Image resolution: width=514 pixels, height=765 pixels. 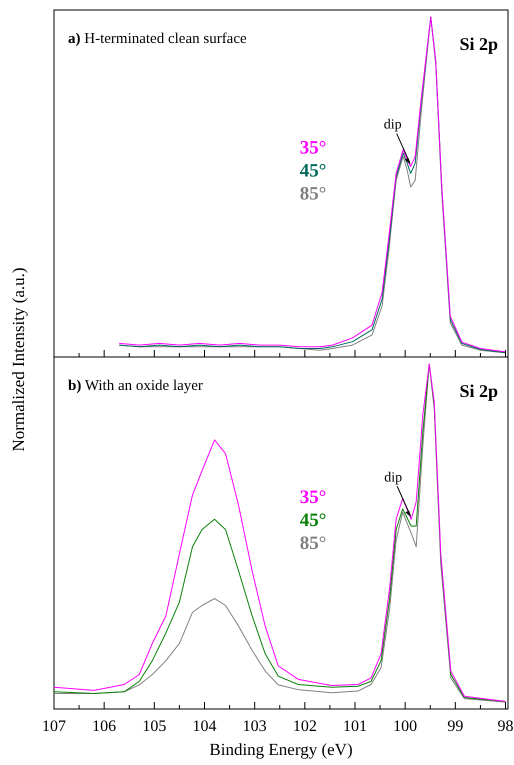 What do you see at coordinates (104, 726) in the screenshot?
I see `x-tick-label: 106` at bounding box center [104, 726].